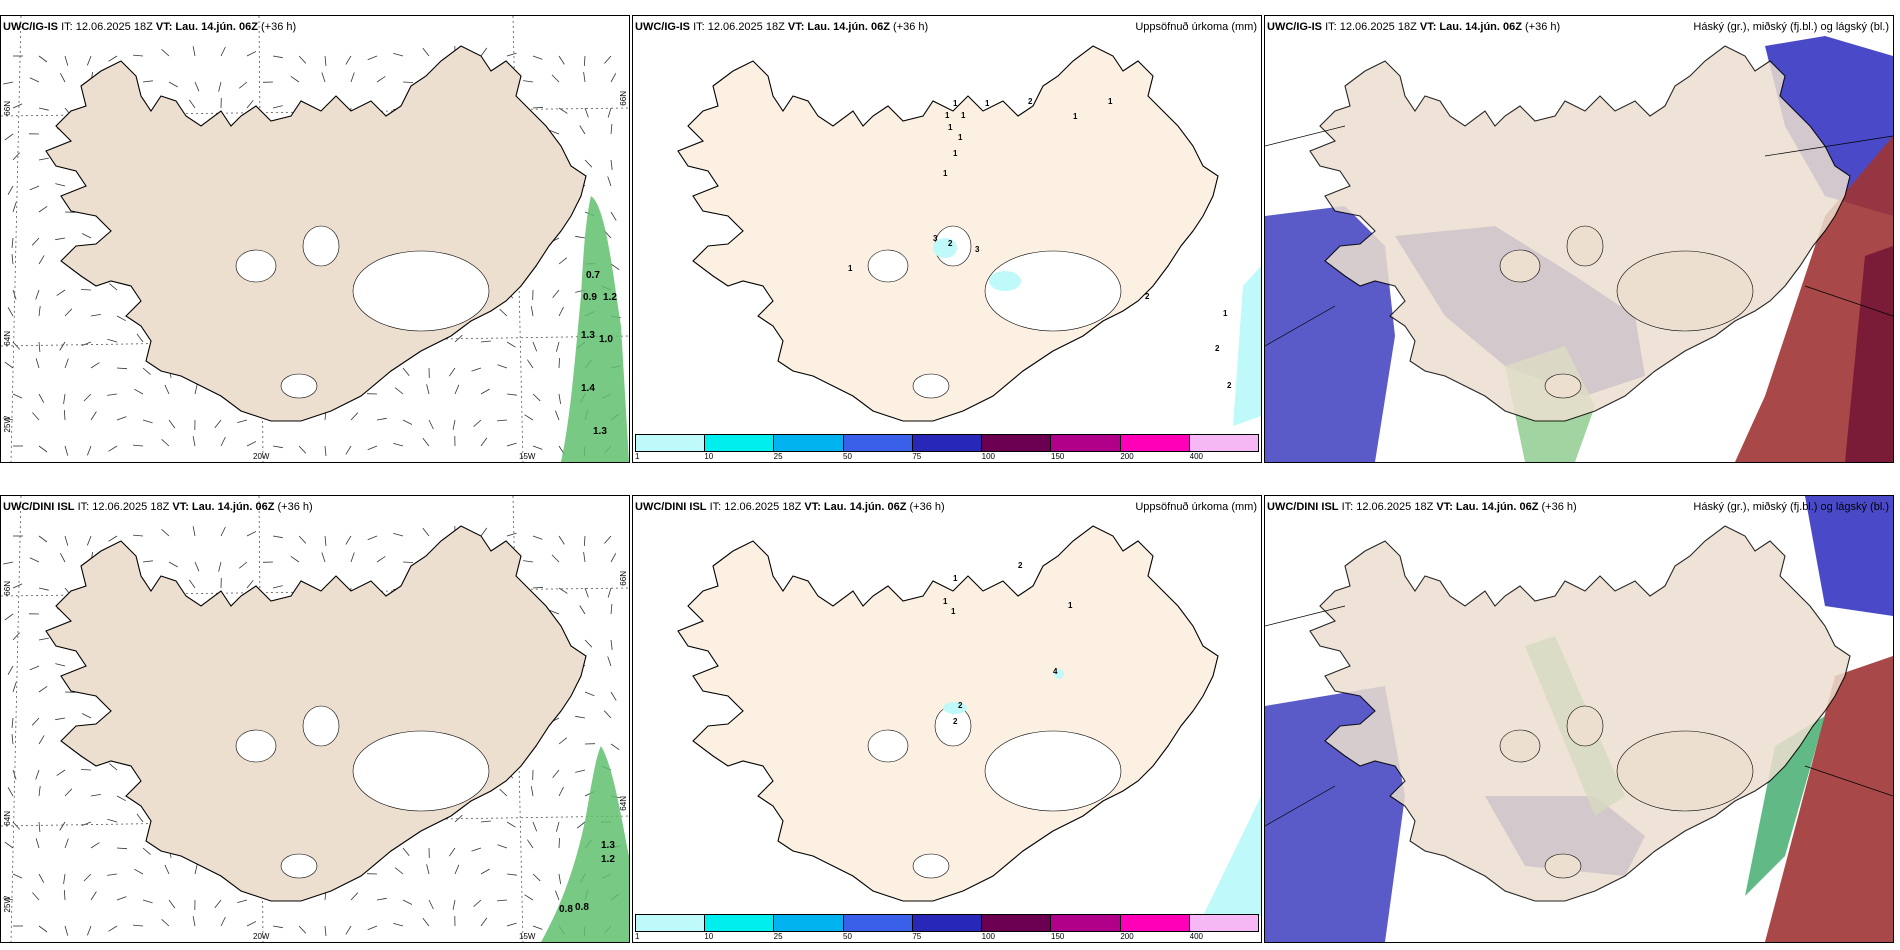 Image resolution: width=1900 pixels, height=950 pixels. I want to click on graticule, so click(1579, 236).